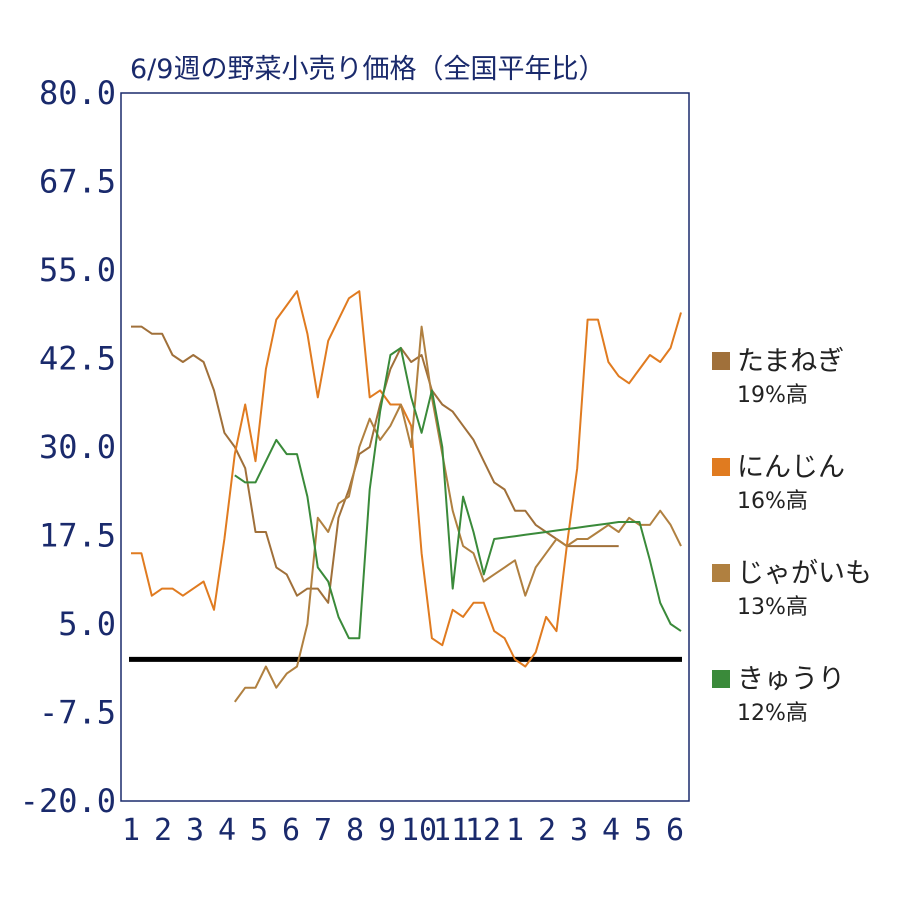 The image size is (900, 900). I want to click on y-tick-label: 55.0, so click(77, 270).